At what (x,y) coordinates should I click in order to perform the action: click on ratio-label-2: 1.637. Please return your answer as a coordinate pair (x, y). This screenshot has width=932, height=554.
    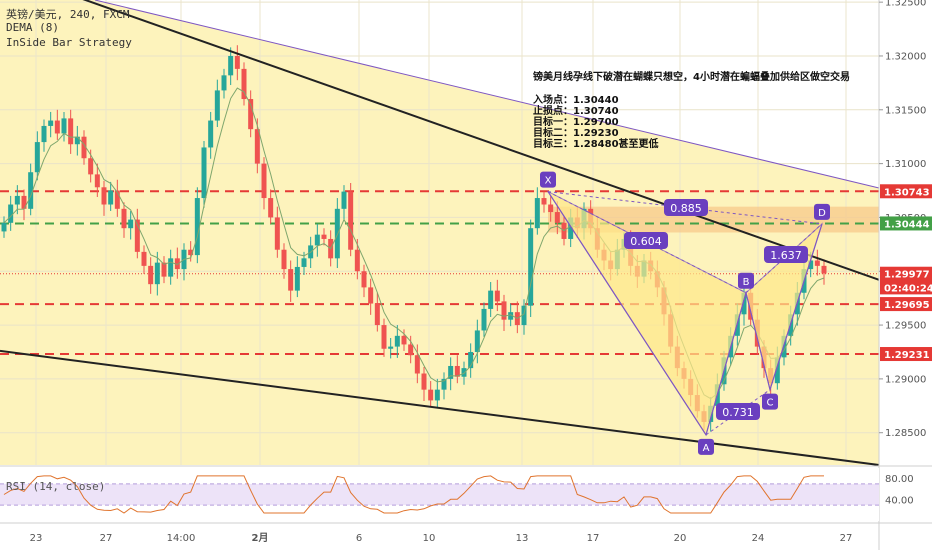
    Looking at the image, I should click on (786, 255).